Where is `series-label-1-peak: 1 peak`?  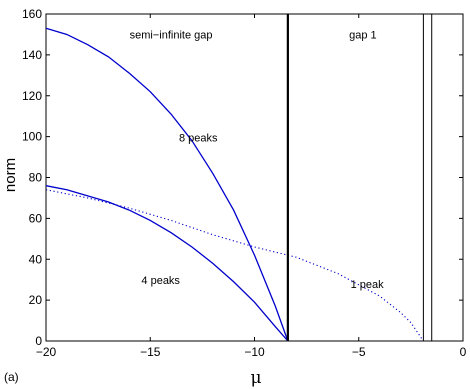
series-label-1-peak: 1 peak is located at coordinates (368, 285).